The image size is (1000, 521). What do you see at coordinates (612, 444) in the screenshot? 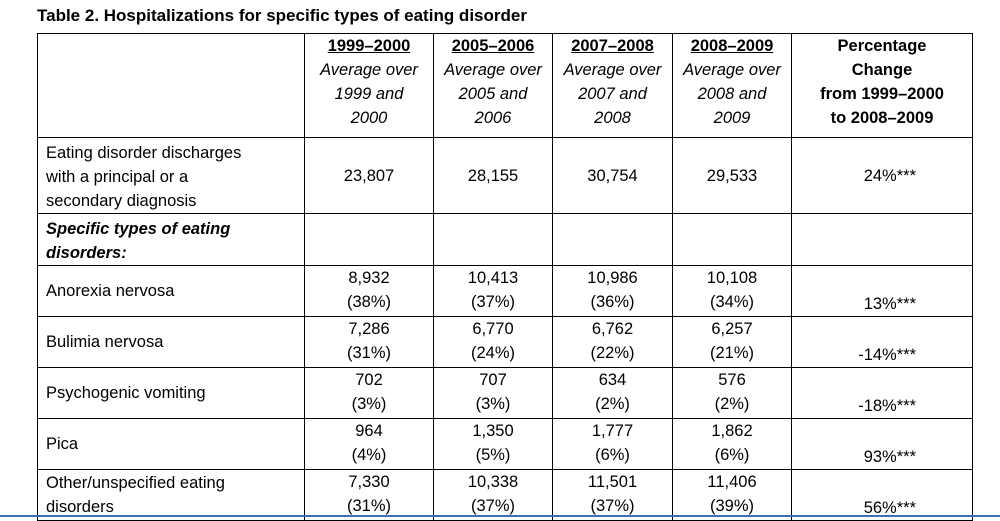
I see `cell-value: 1,777 (6%)` at bounding box center [612, 444].